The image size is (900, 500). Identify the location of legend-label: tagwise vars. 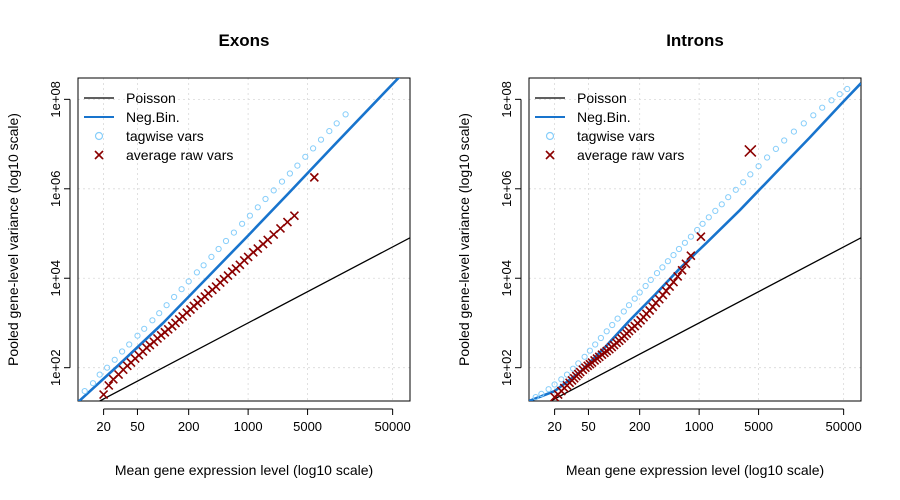
(165, 136).